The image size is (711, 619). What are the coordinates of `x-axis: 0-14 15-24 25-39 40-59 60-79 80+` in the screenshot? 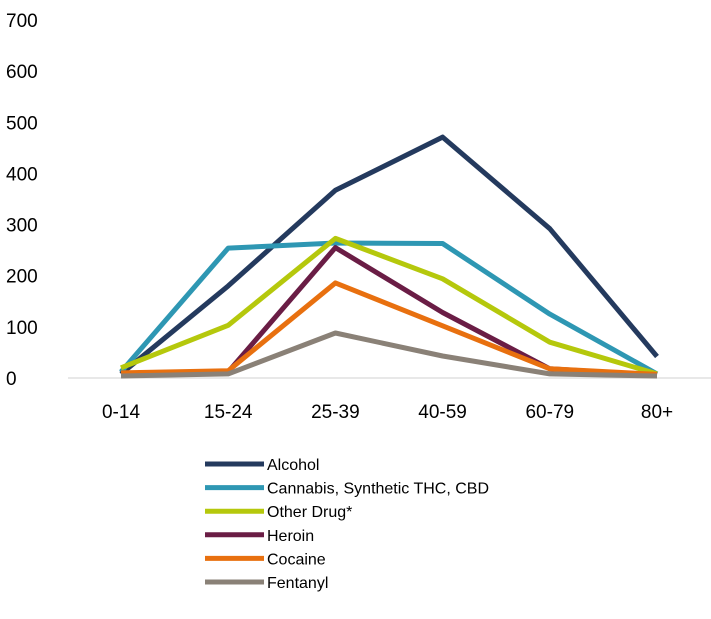 It's located at (389, 400).